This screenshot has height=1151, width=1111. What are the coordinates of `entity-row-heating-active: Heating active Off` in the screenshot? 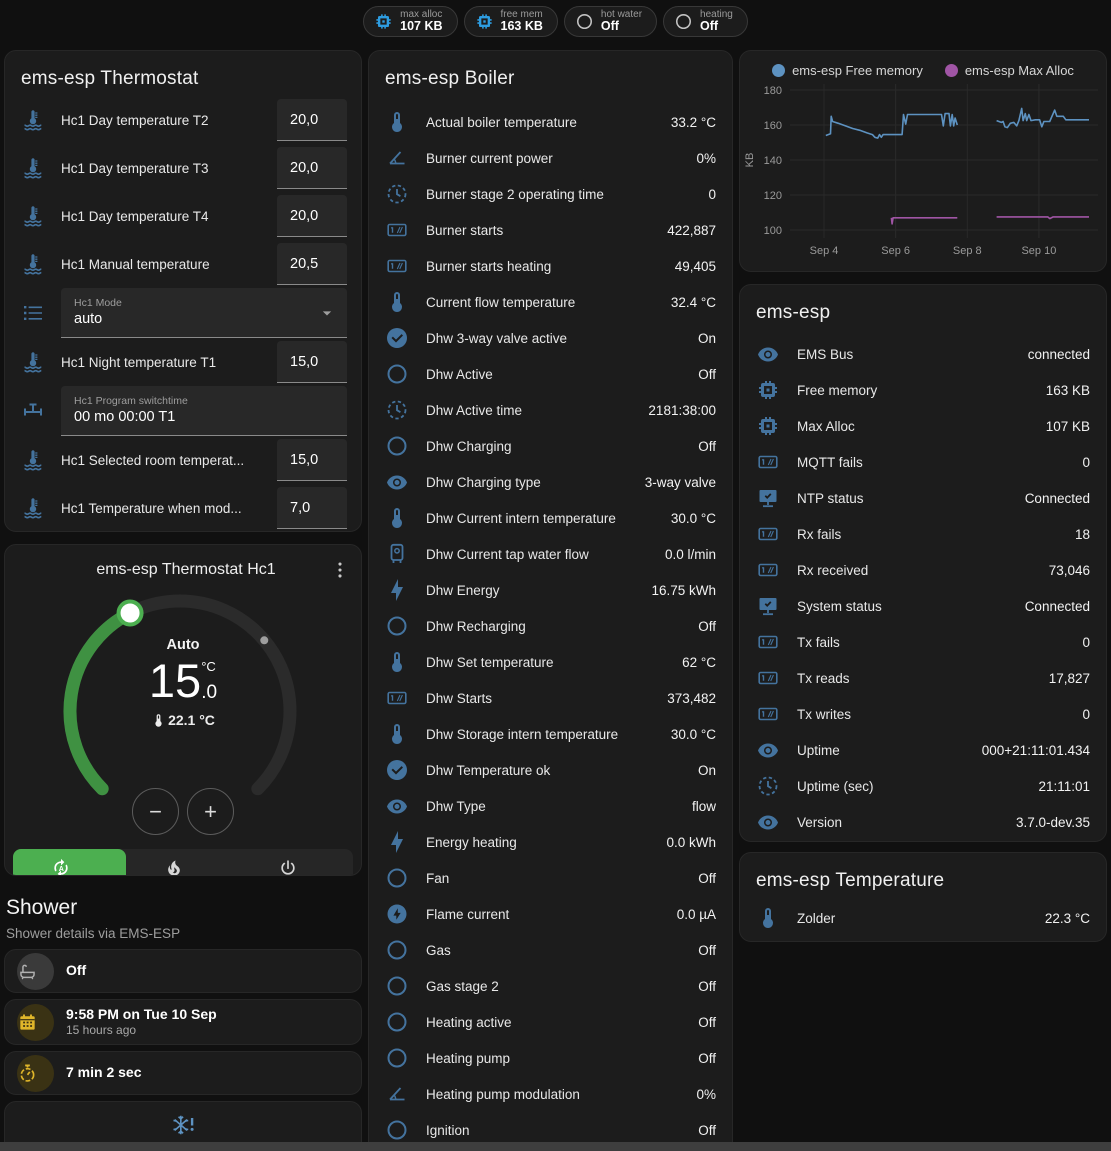 It's located at (550, 1022).